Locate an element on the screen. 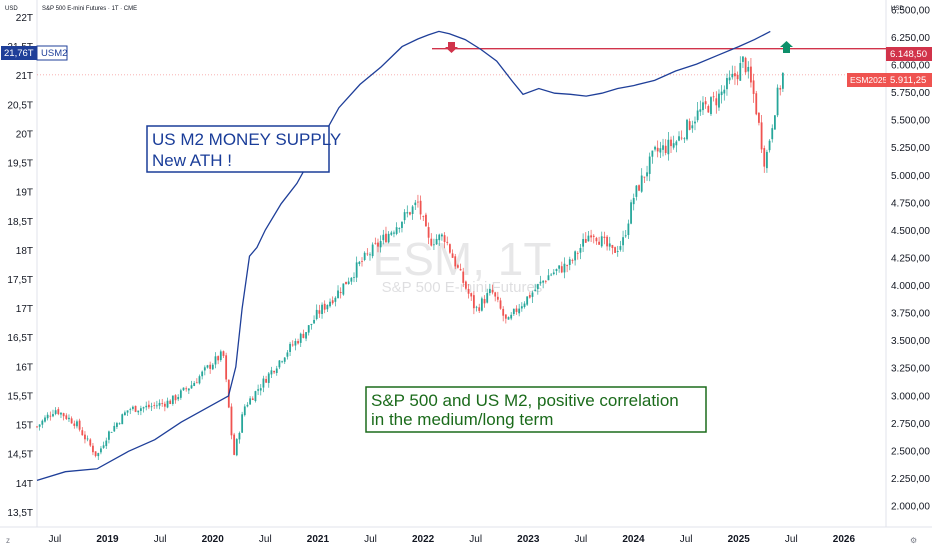 The height and width of the screenshot is (555, 932). m2-symbol-text: USM2 is located at coordinates (54, 53).